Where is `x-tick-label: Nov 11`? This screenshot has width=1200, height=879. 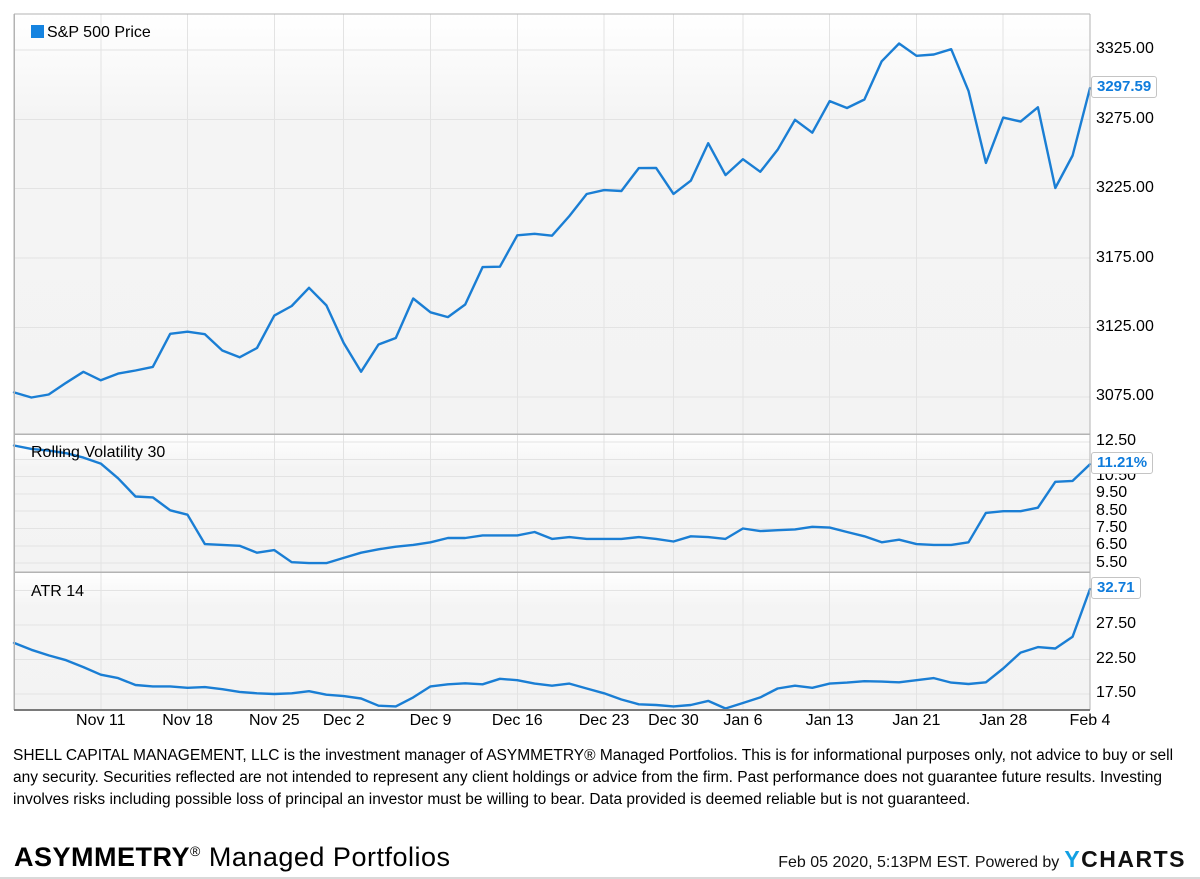
x-tick-label: Nov 11 is located at coordinates (101, 720).